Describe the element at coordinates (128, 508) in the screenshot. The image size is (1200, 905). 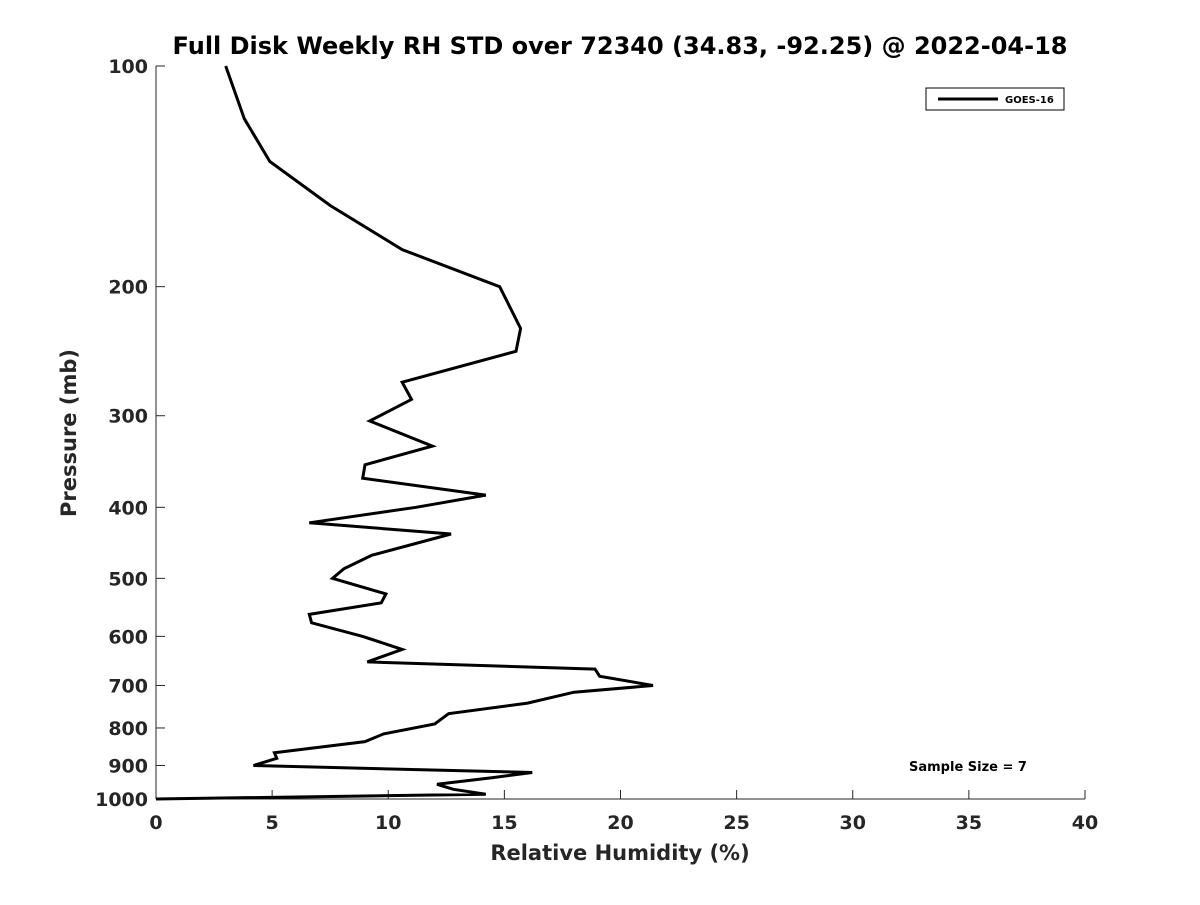
I see `y-tick-label: 400` at that location.